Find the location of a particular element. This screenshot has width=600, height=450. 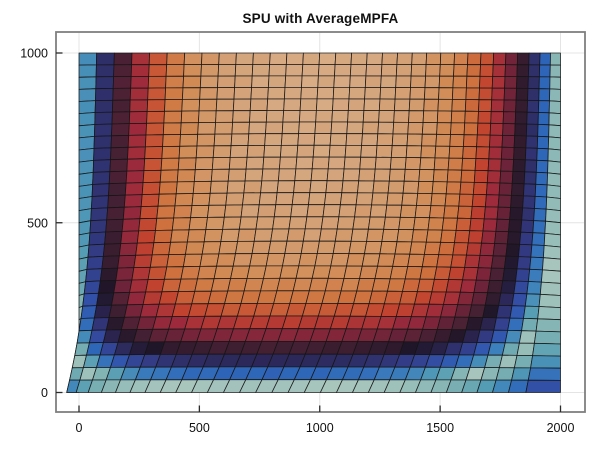

y-tick-label: 500 is located at coordinates (37, 223).